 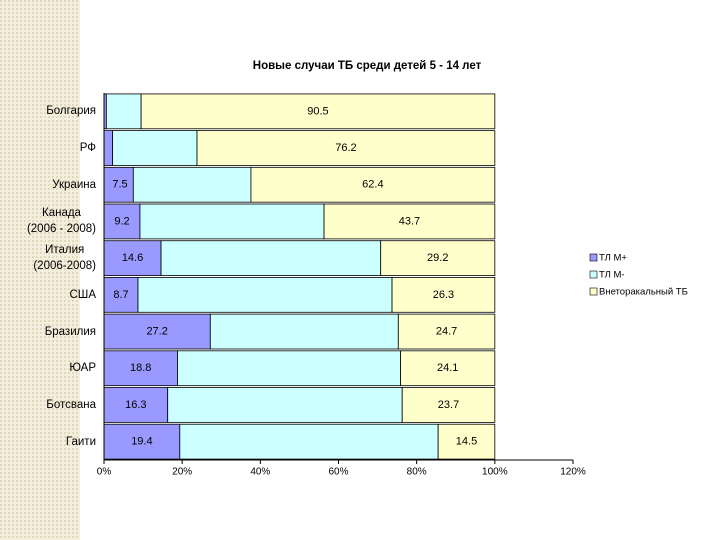 What do you see at coordinates (104, 472) in the screenshot?
I see `x-tick-label: 0%` at bounding box center [104, 472].